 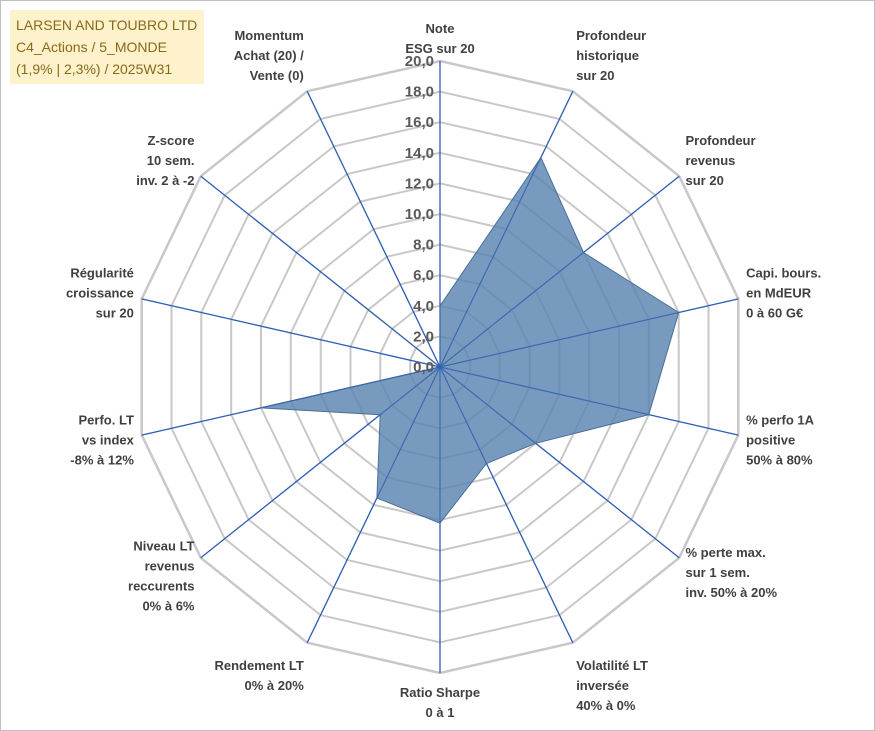 I want to click on category-label-3-line-2: 0 à 60 G€, so click(x=774, y=313).